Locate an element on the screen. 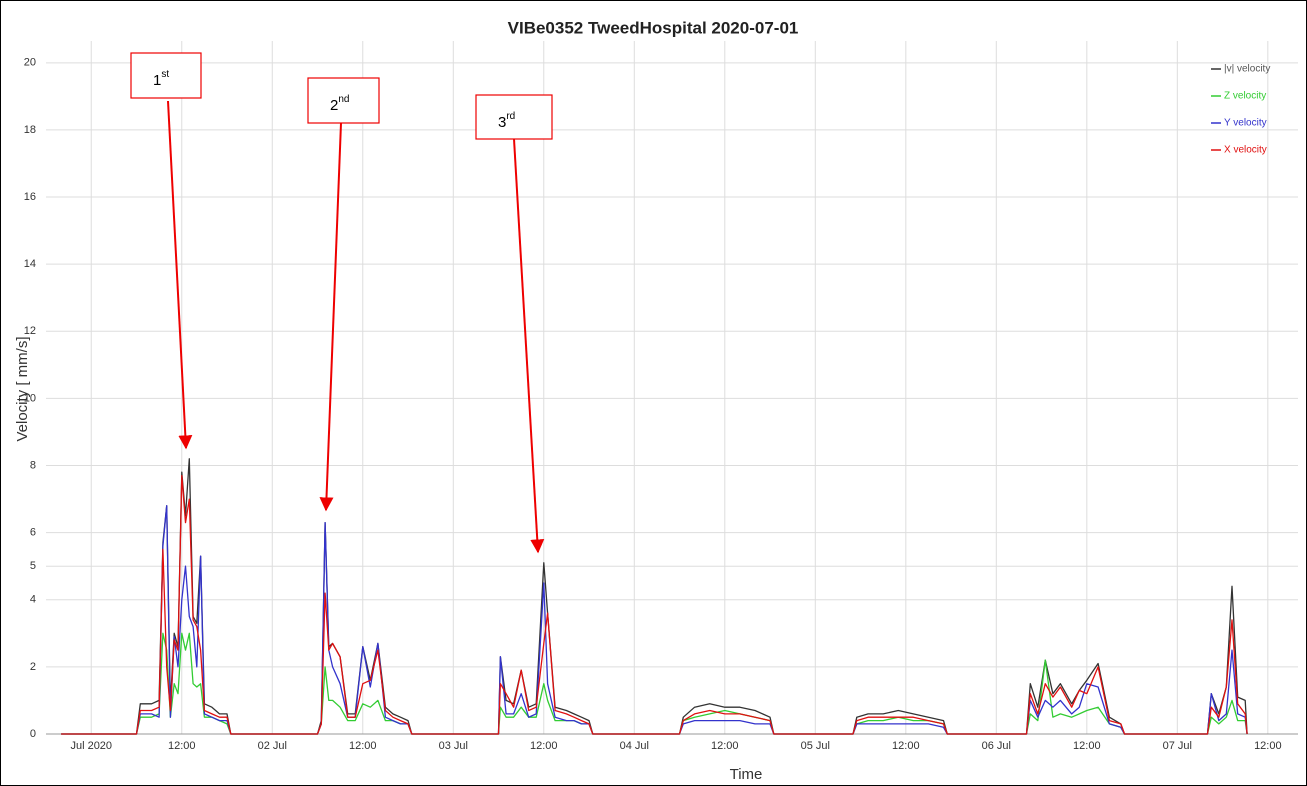 The width and height of the screenshot is (1307, 786). legend-label: X velocity is located at coordinates (1245, 150).